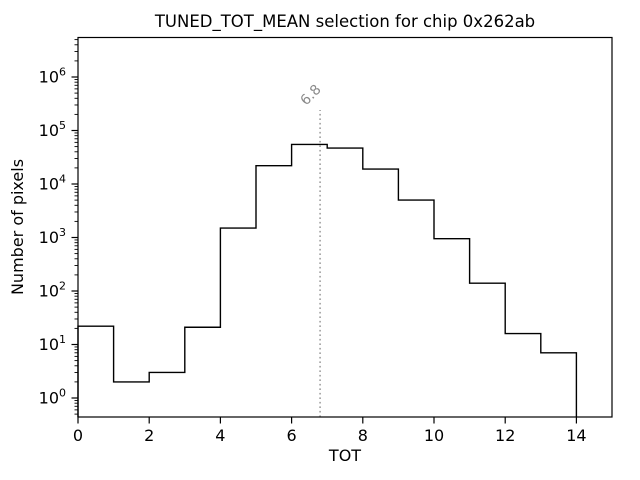  Describe the element at coordinates (505, 435) in the screenshot. I see `x-tick-label: 12` at that location.